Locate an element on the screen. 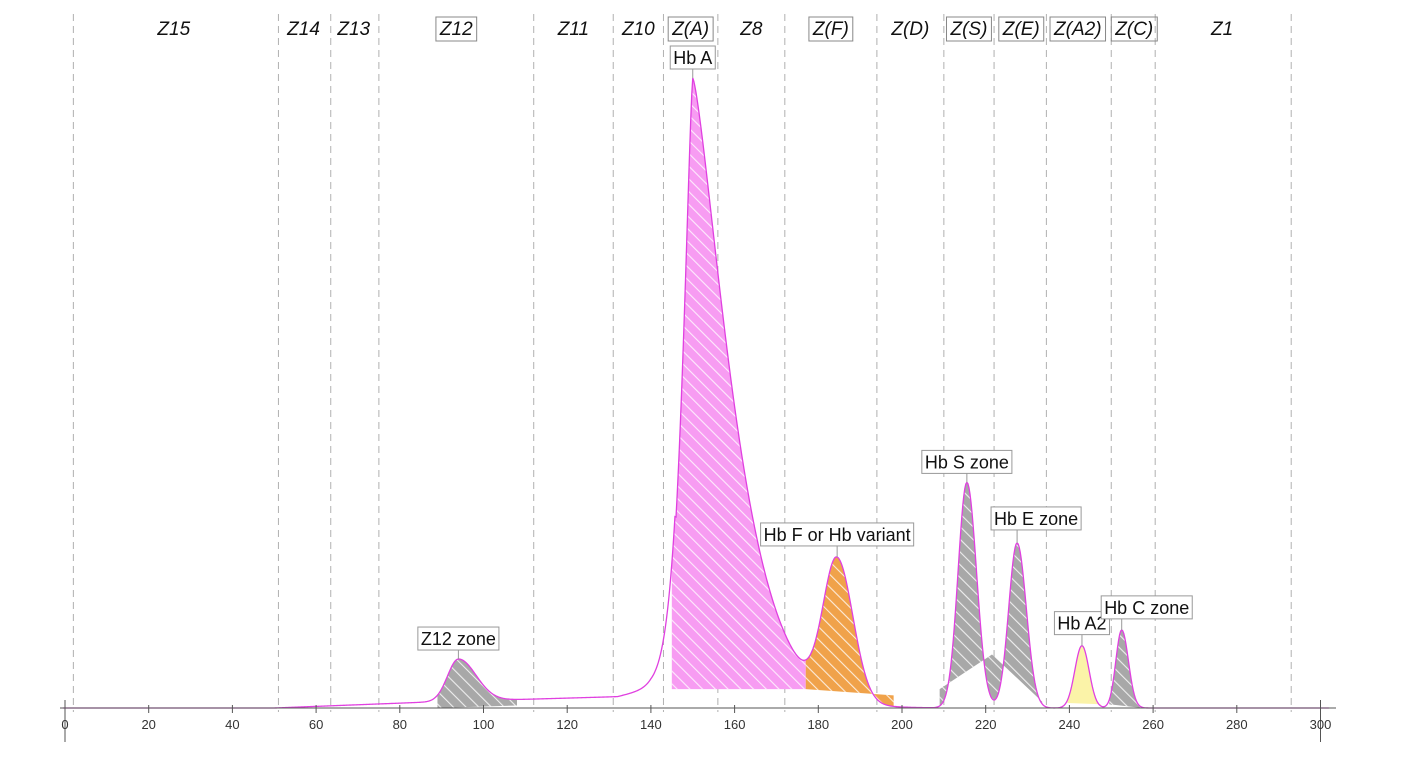  x-tick-label: 140 is located at coordinates (651, 724).